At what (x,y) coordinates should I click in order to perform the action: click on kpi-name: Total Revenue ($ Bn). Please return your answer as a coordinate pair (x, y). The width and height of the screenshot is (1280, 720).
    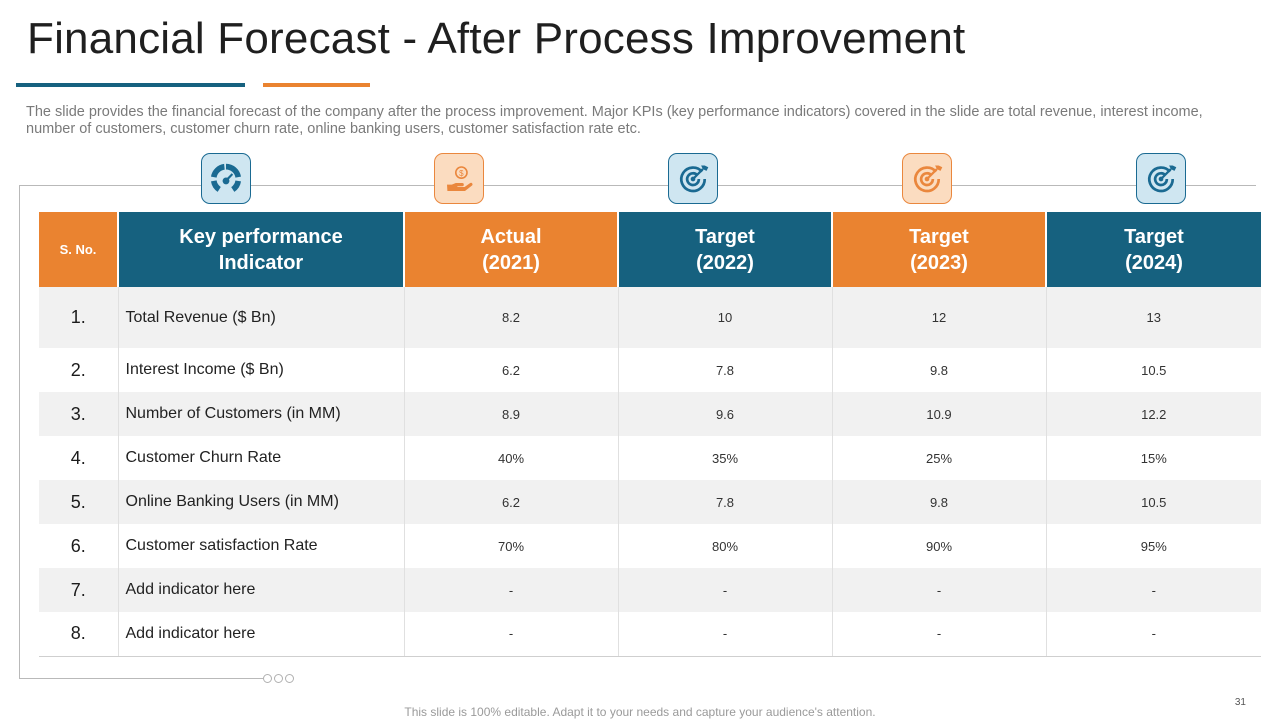
    Looking at the image, I should click on (260, 317).